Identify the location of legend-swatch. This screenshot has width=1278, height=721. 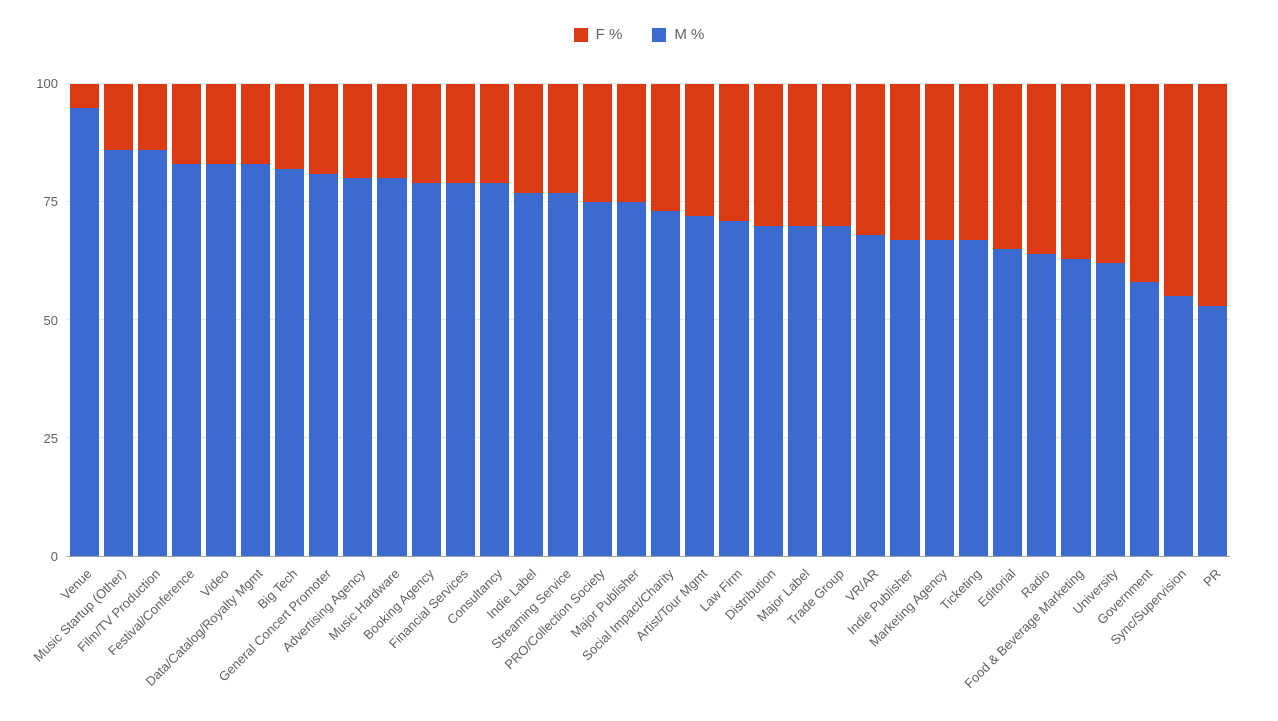
(659, 34).